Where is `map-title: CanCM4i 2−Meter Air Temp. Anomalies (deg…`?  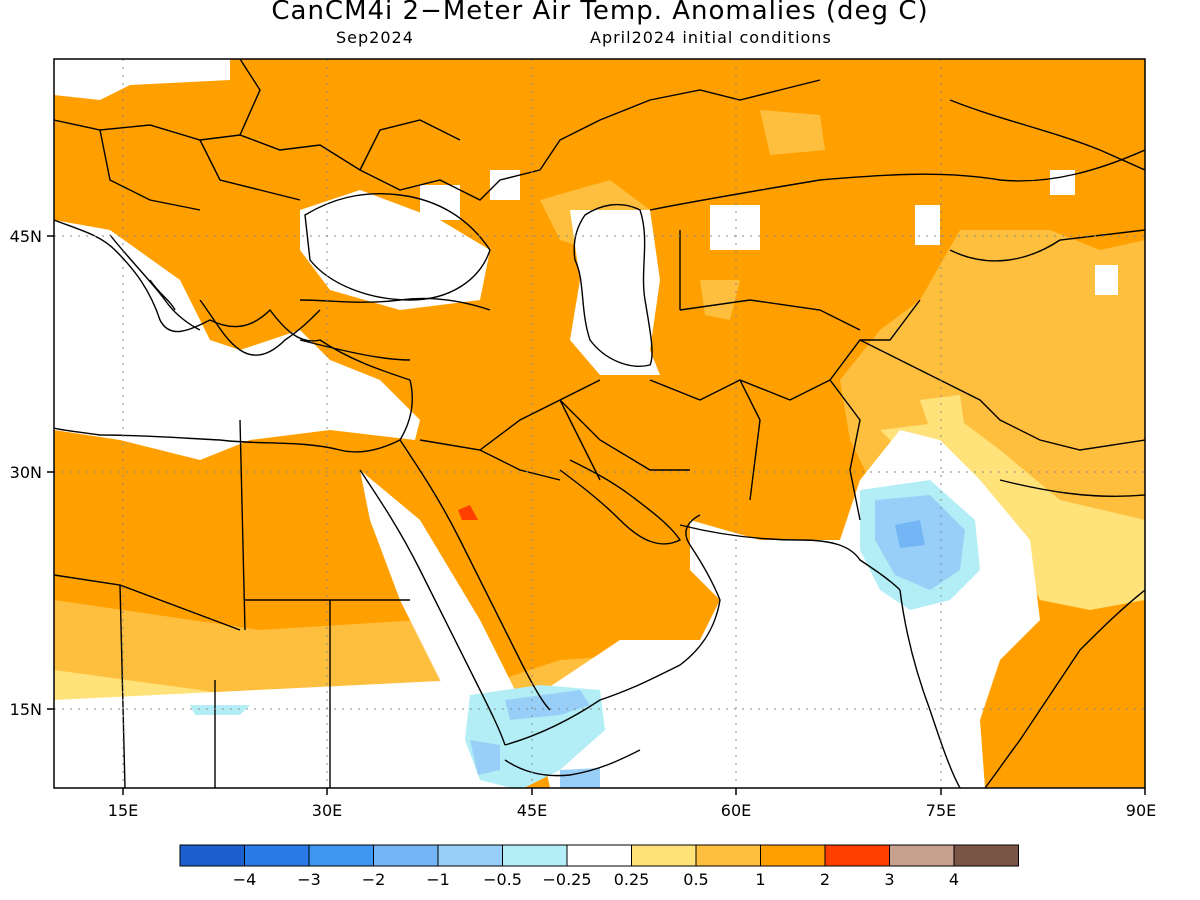
map-title: CanCM4i 2−Meter Air Temp. Anomalies (deg… is located at coordinates (600, 13).